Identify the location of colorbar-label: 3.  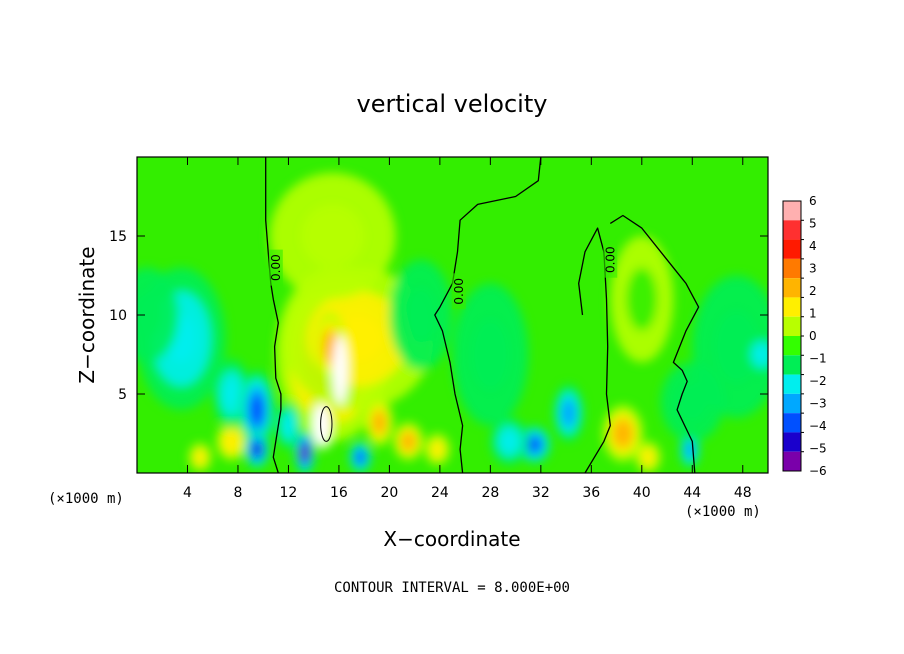
(813, 269).